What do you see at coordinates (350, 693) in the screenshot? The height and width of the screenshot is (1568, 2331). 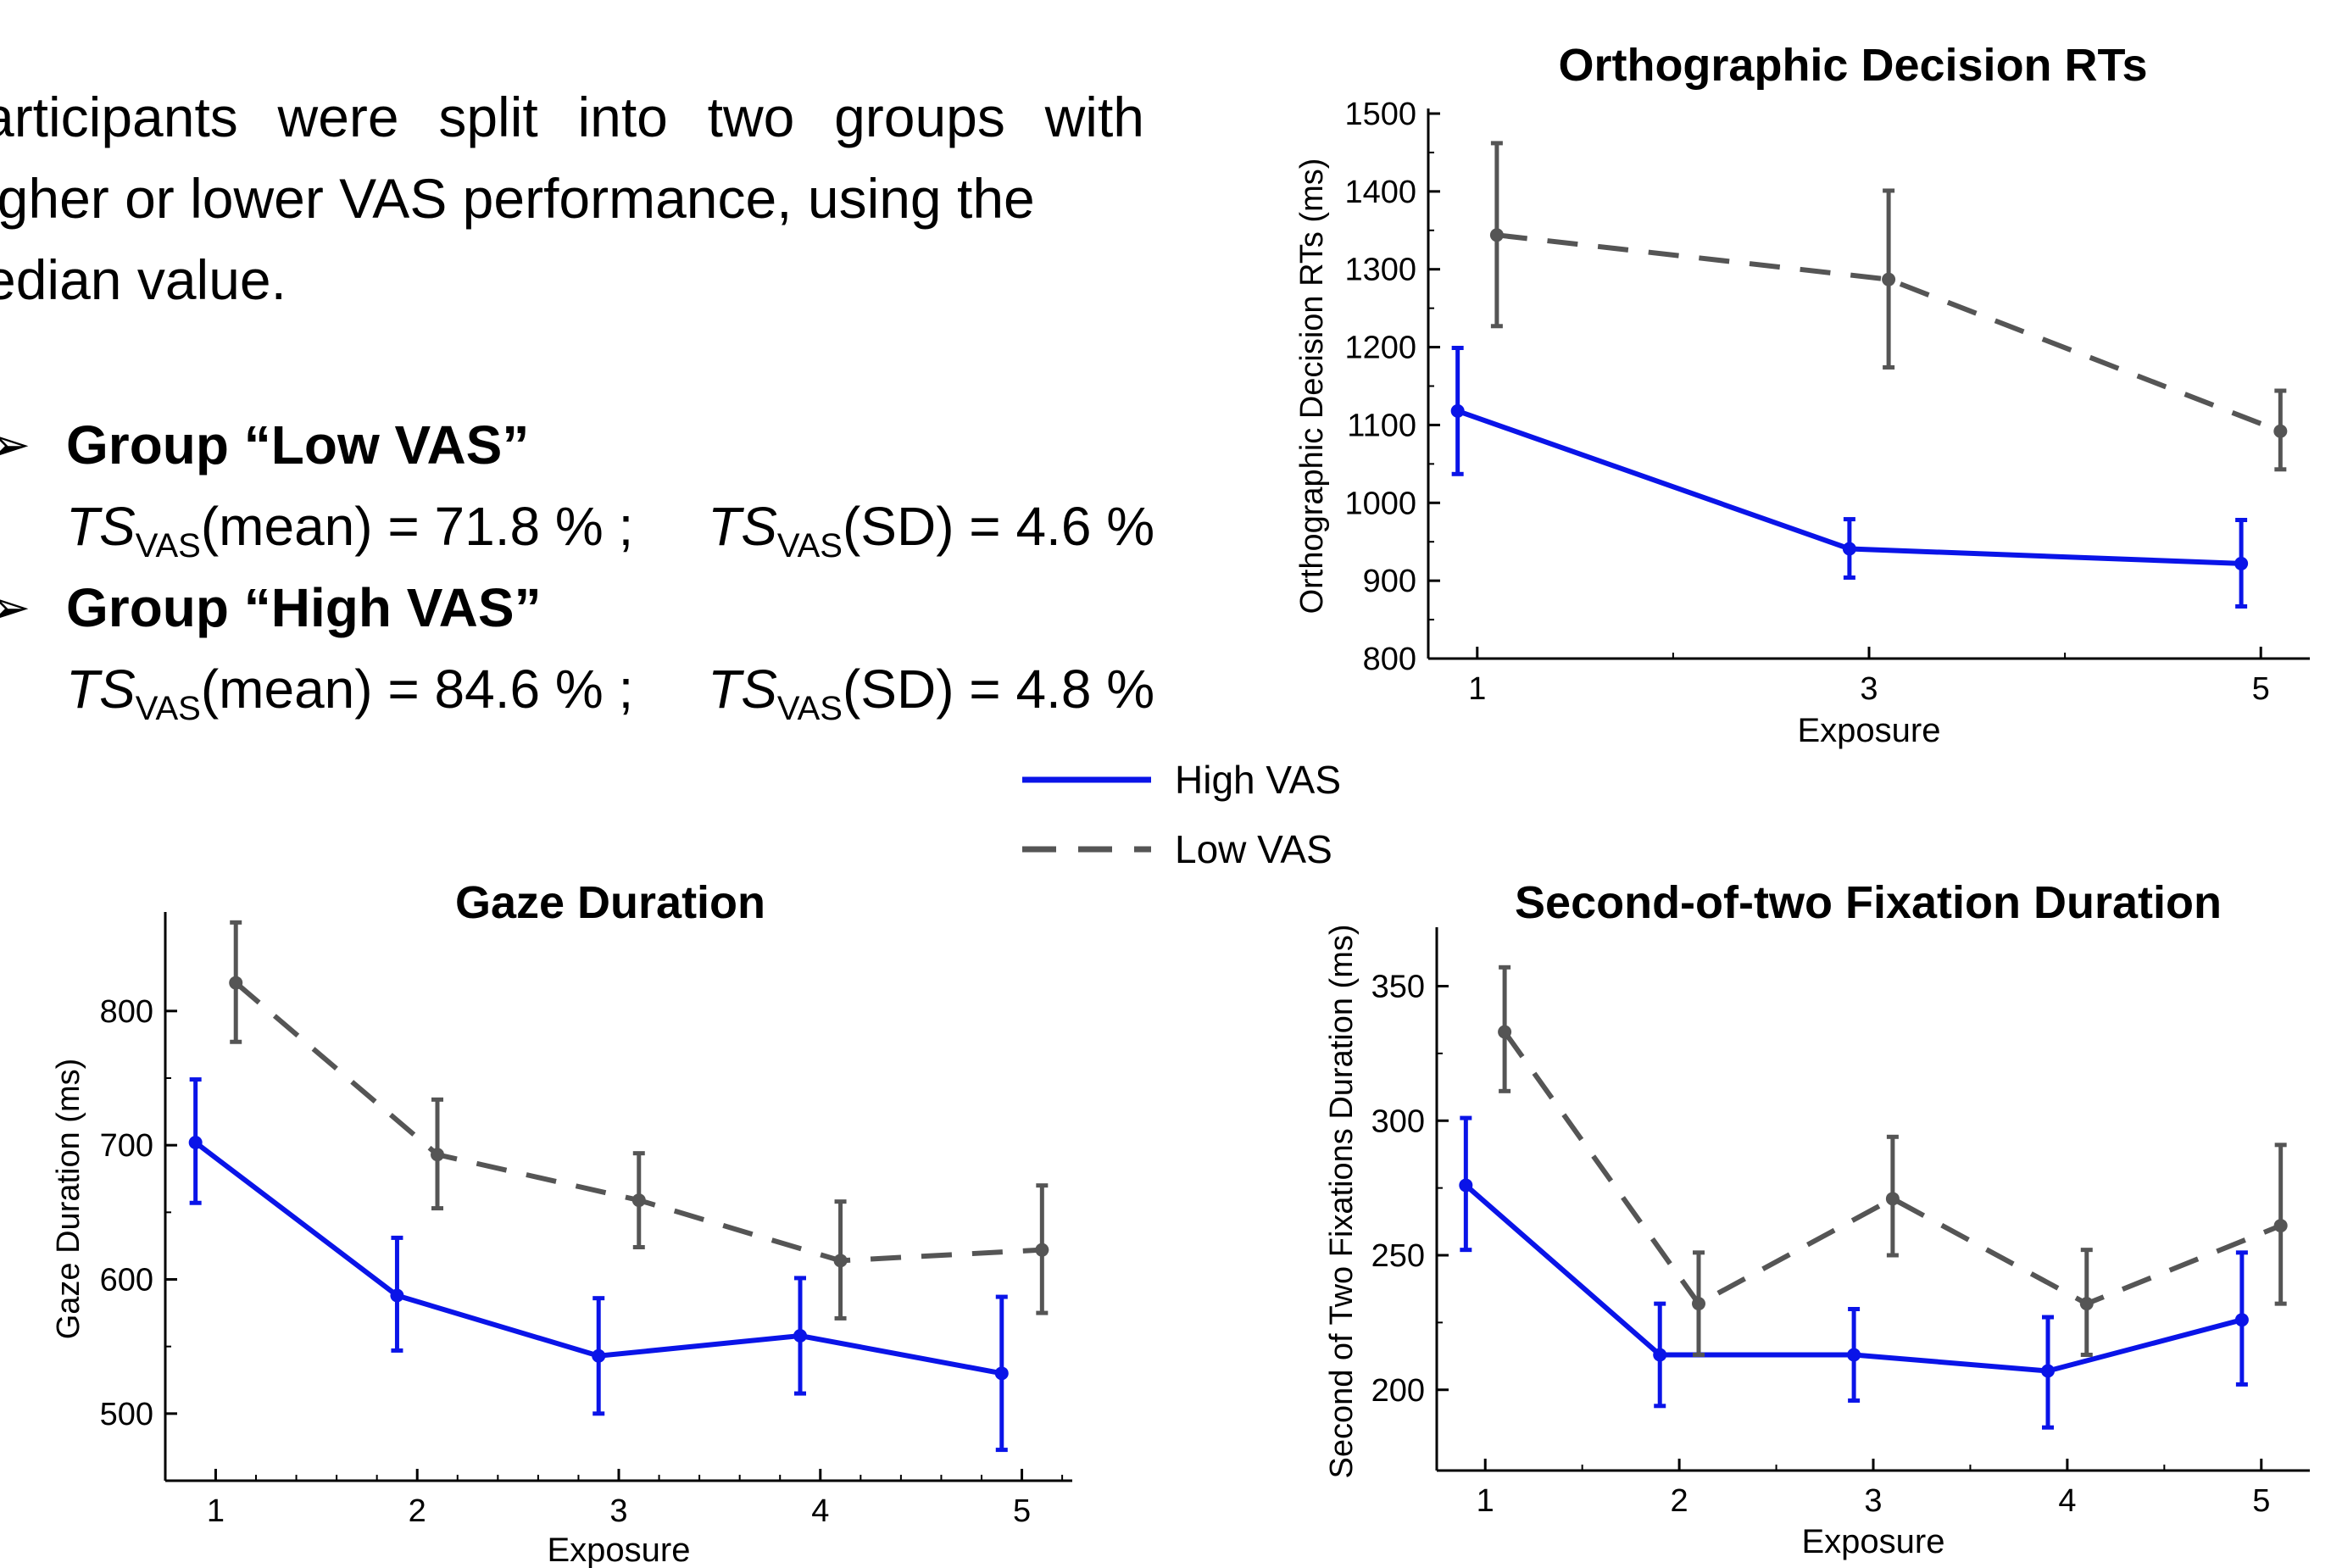 I see `stat-mean: TSVAS(mean) = 84.6 % ;` at bounding box center [350, 693].